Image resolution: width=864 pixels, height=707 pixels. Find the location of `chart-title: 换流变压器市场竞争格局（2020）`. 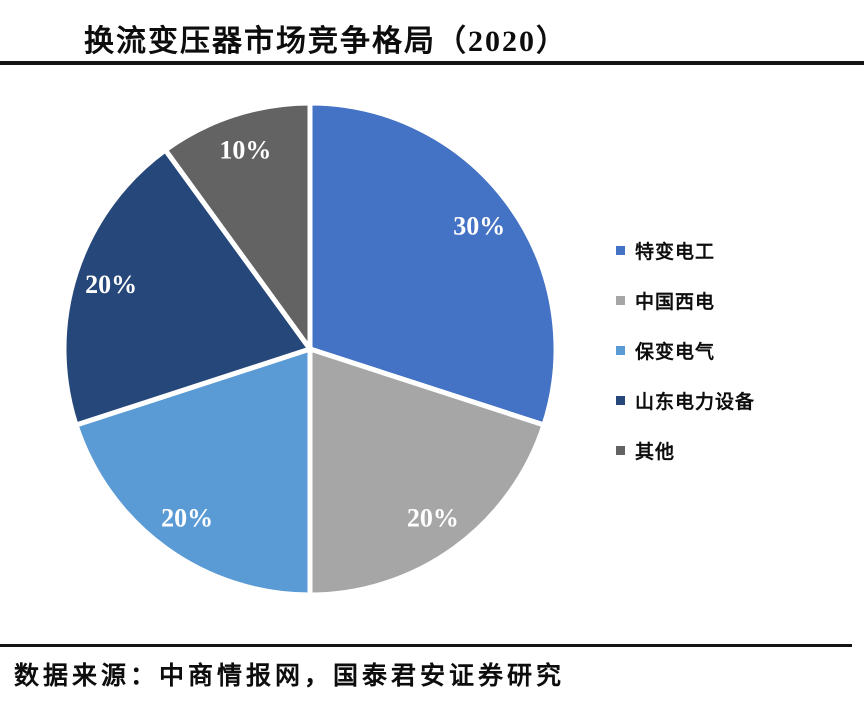

chart-title: 换流变压器市场竞争格局（2020） is located at coordinates (326, 41).